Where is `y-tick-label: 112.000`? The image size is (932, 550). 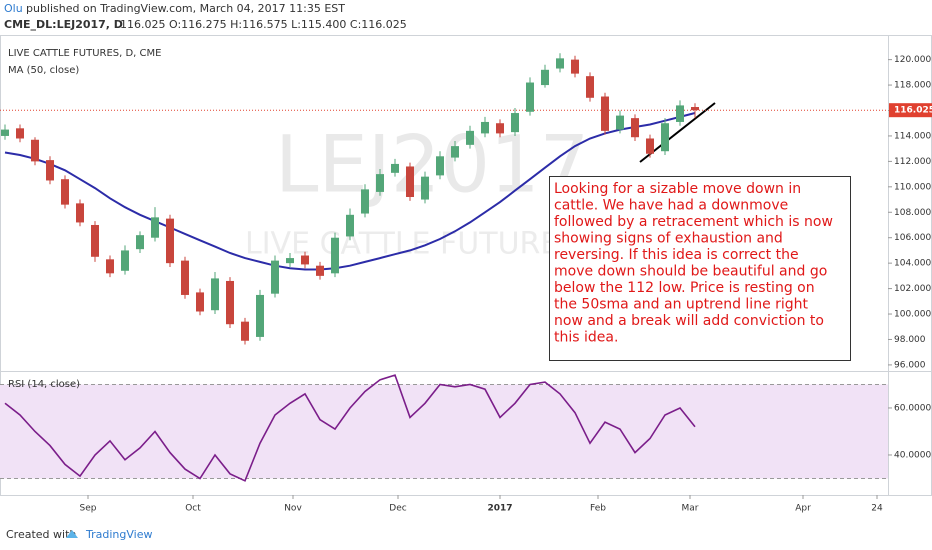
y-tick-label: 112.000 is located at coordinates (912, 162).